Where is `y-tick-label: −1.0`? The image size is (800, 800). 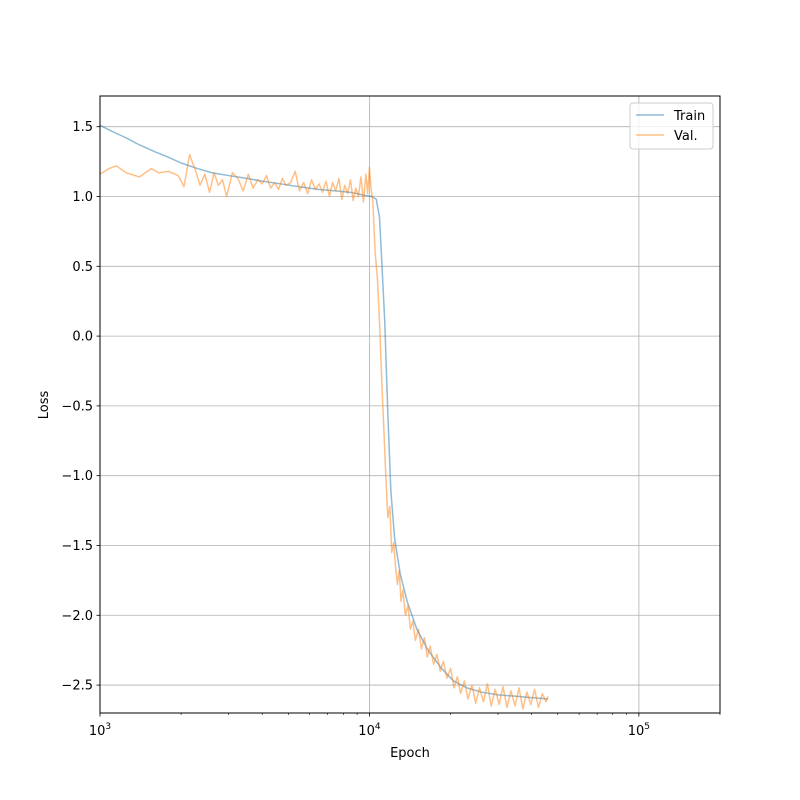
y-tick-label: −1.0 is located at coordinates (77, 476).